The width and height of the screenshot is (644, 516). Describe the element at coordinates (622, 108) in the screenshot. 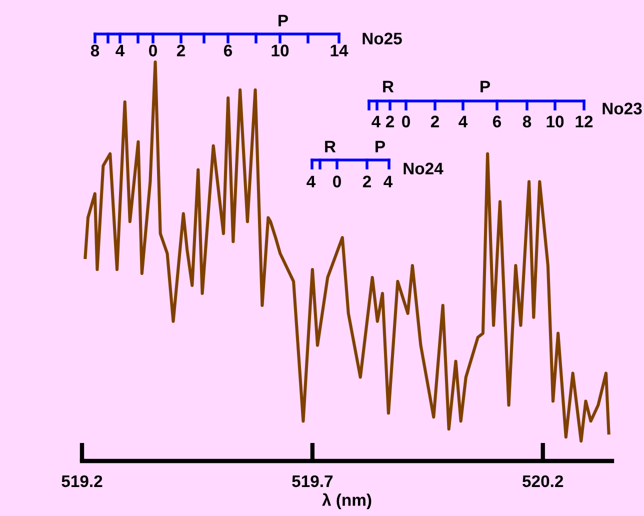

I see `annotation: No23` at that location.